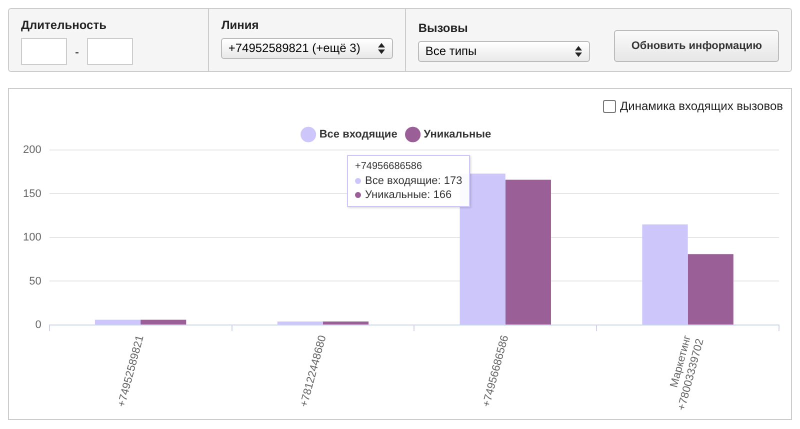 The height and width of the screenshot is (429, 800). Describe the element at coordinates (240, 25) in the screenshot. I see `text: Линия` at that location.